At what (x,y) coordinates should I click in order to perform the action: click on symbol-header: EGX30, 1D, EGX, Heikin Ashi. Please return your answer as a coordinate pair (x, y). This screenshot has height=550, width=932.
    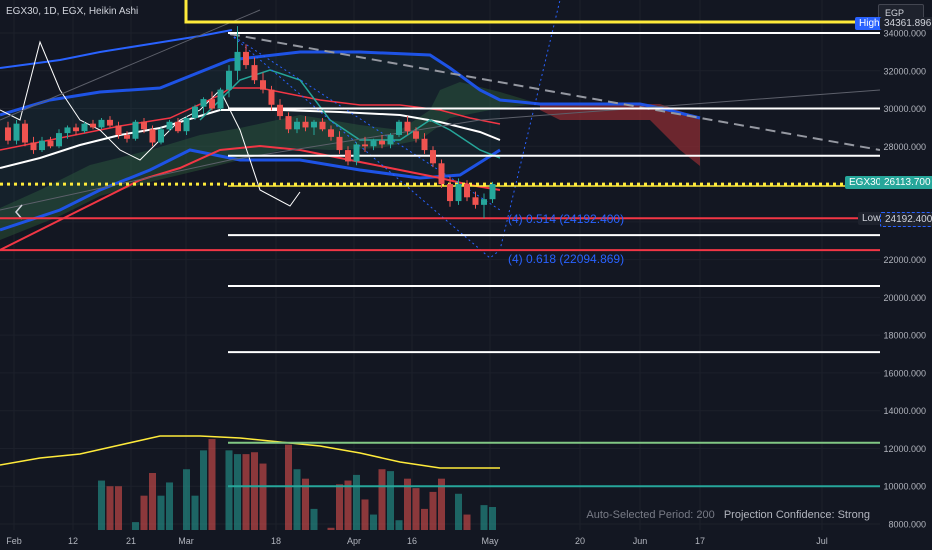
    Looking at the image, I should click on (72, 11).